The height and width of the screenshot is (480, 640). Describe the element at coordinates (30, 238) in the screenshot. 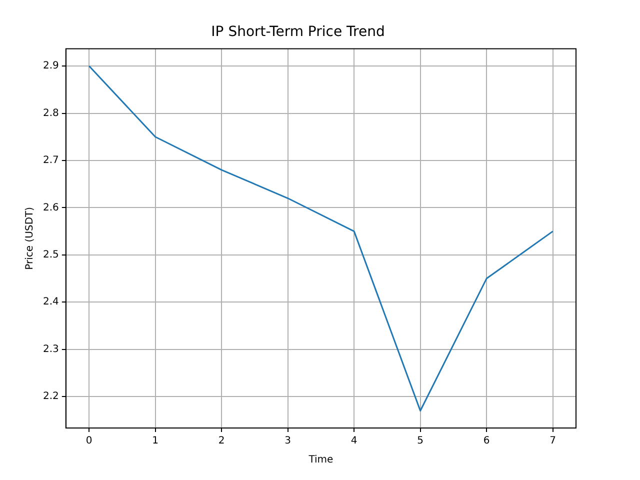

I see `y-axis-title: Price (USDT)` at that location.